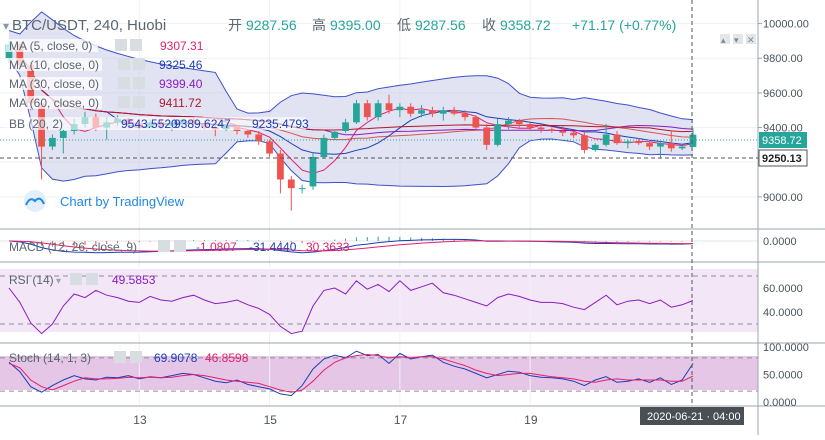  I want to click on pane-close-button, so click(751, 39).